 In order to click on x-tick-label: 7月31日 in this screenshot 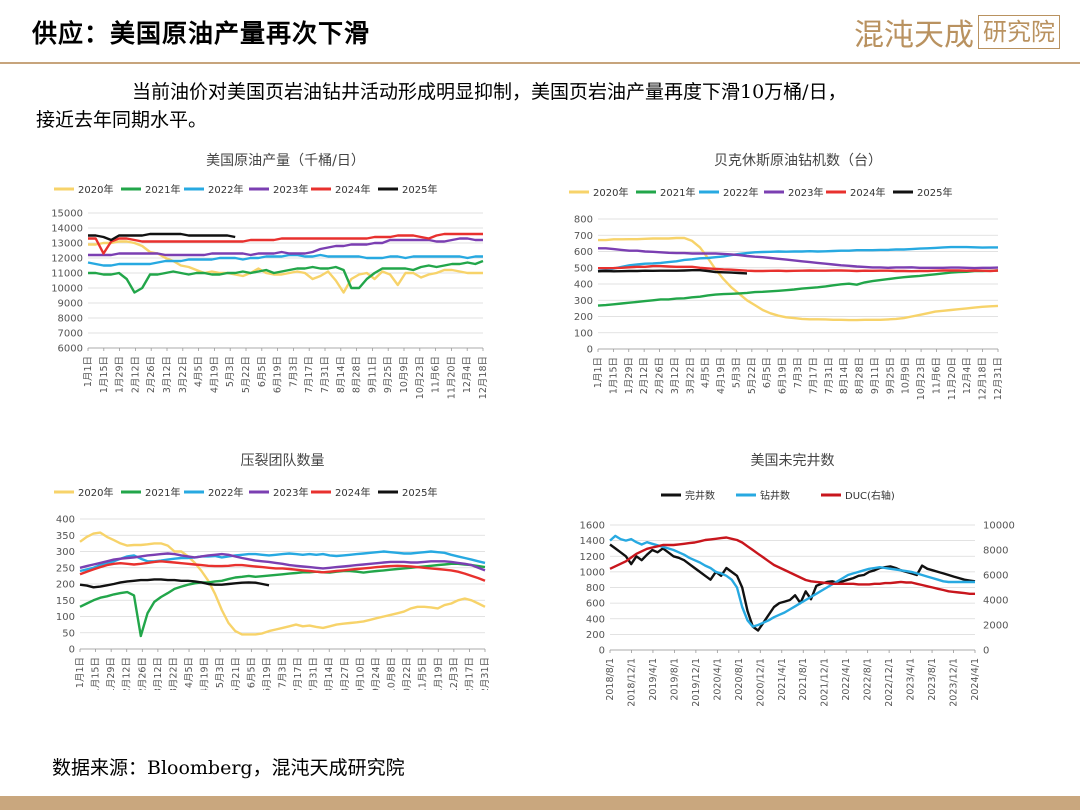, I will do `click(325, 374)`.